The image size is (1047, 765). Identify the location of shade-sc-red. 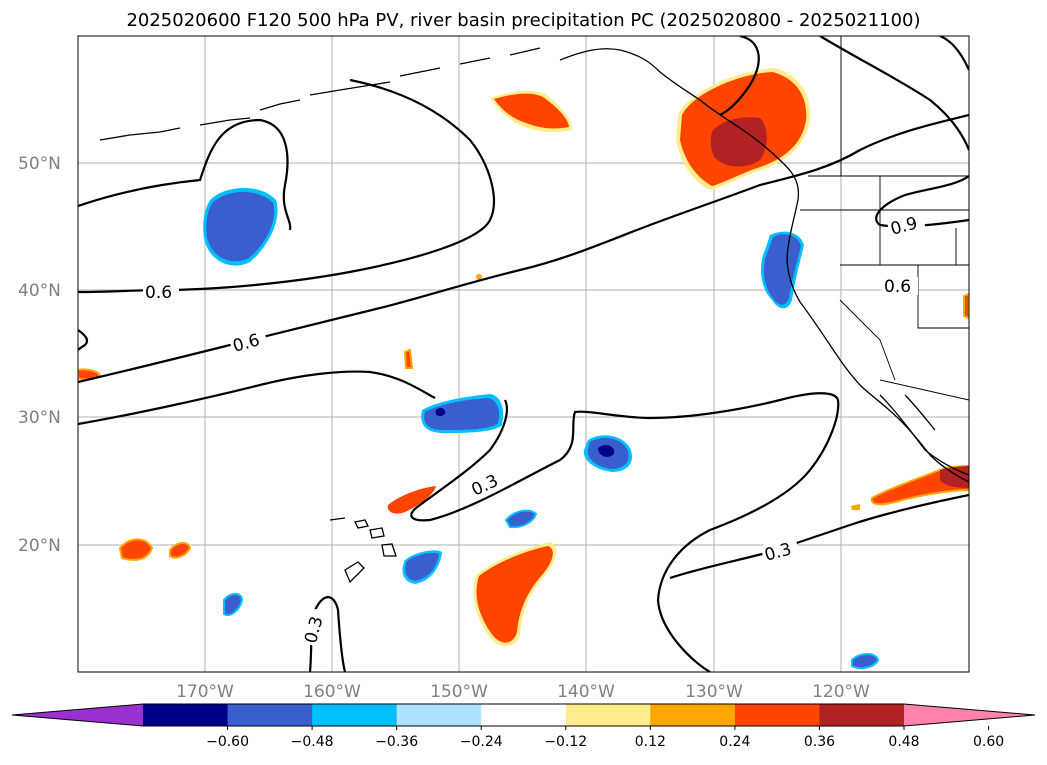
(514, 594).